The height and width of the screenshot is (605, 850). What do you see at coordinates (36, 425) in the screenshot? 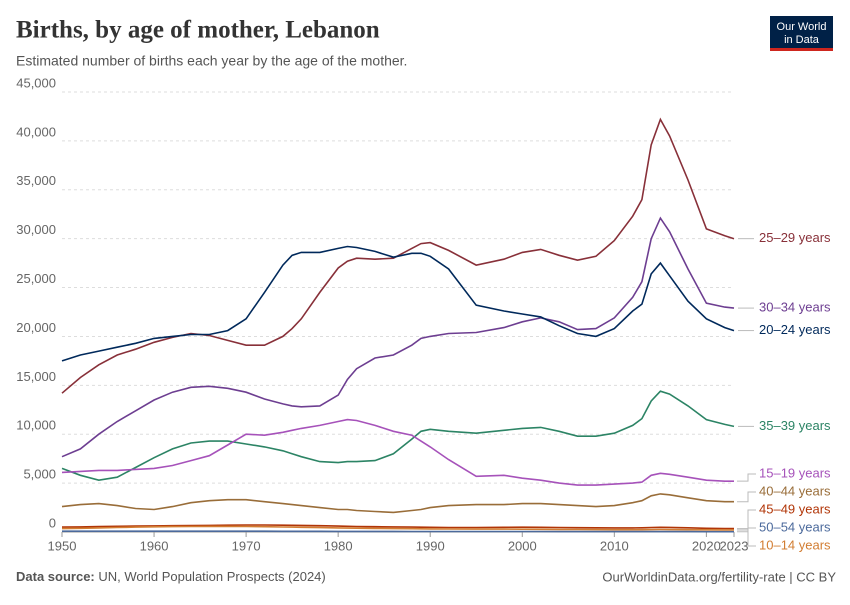
I see `y-tick-label: 10,000` at bounding box center [36, 425].